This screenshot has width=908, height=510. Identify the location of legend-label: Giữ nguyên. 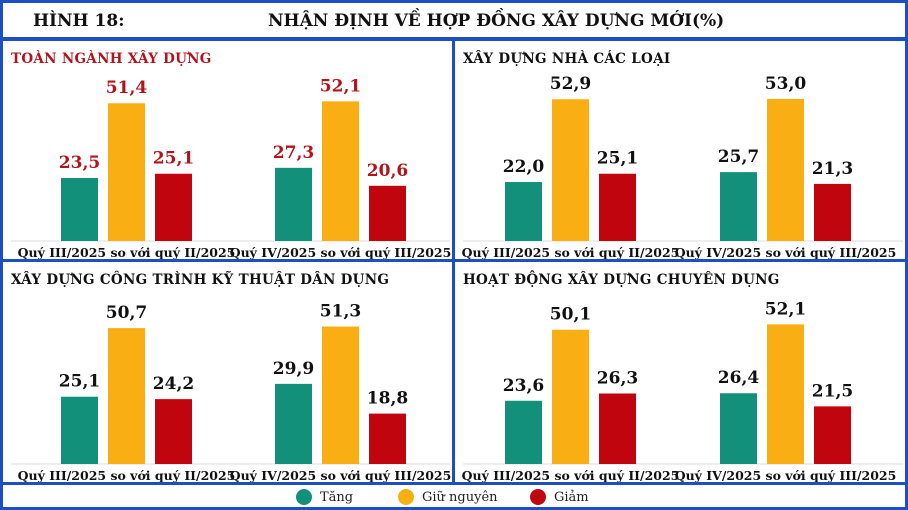
(460, 497).